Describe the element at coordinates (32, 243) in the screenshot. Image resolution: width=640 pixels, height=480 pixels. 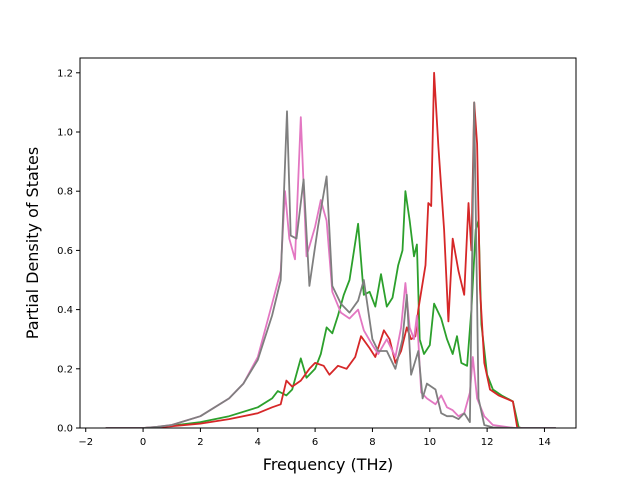
I see `y-axis-label: Partial Density of States` at that location.